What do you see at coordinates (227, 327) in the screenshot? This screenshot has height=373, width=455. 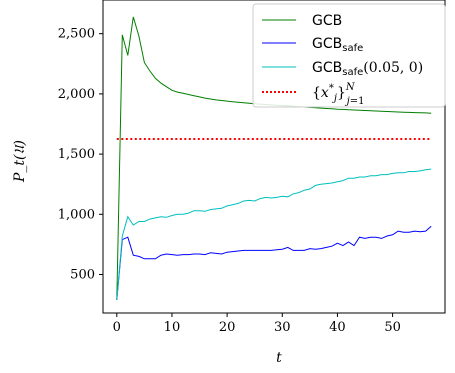 I see `x-tick-label: 20` at bounding box center [227, 327].